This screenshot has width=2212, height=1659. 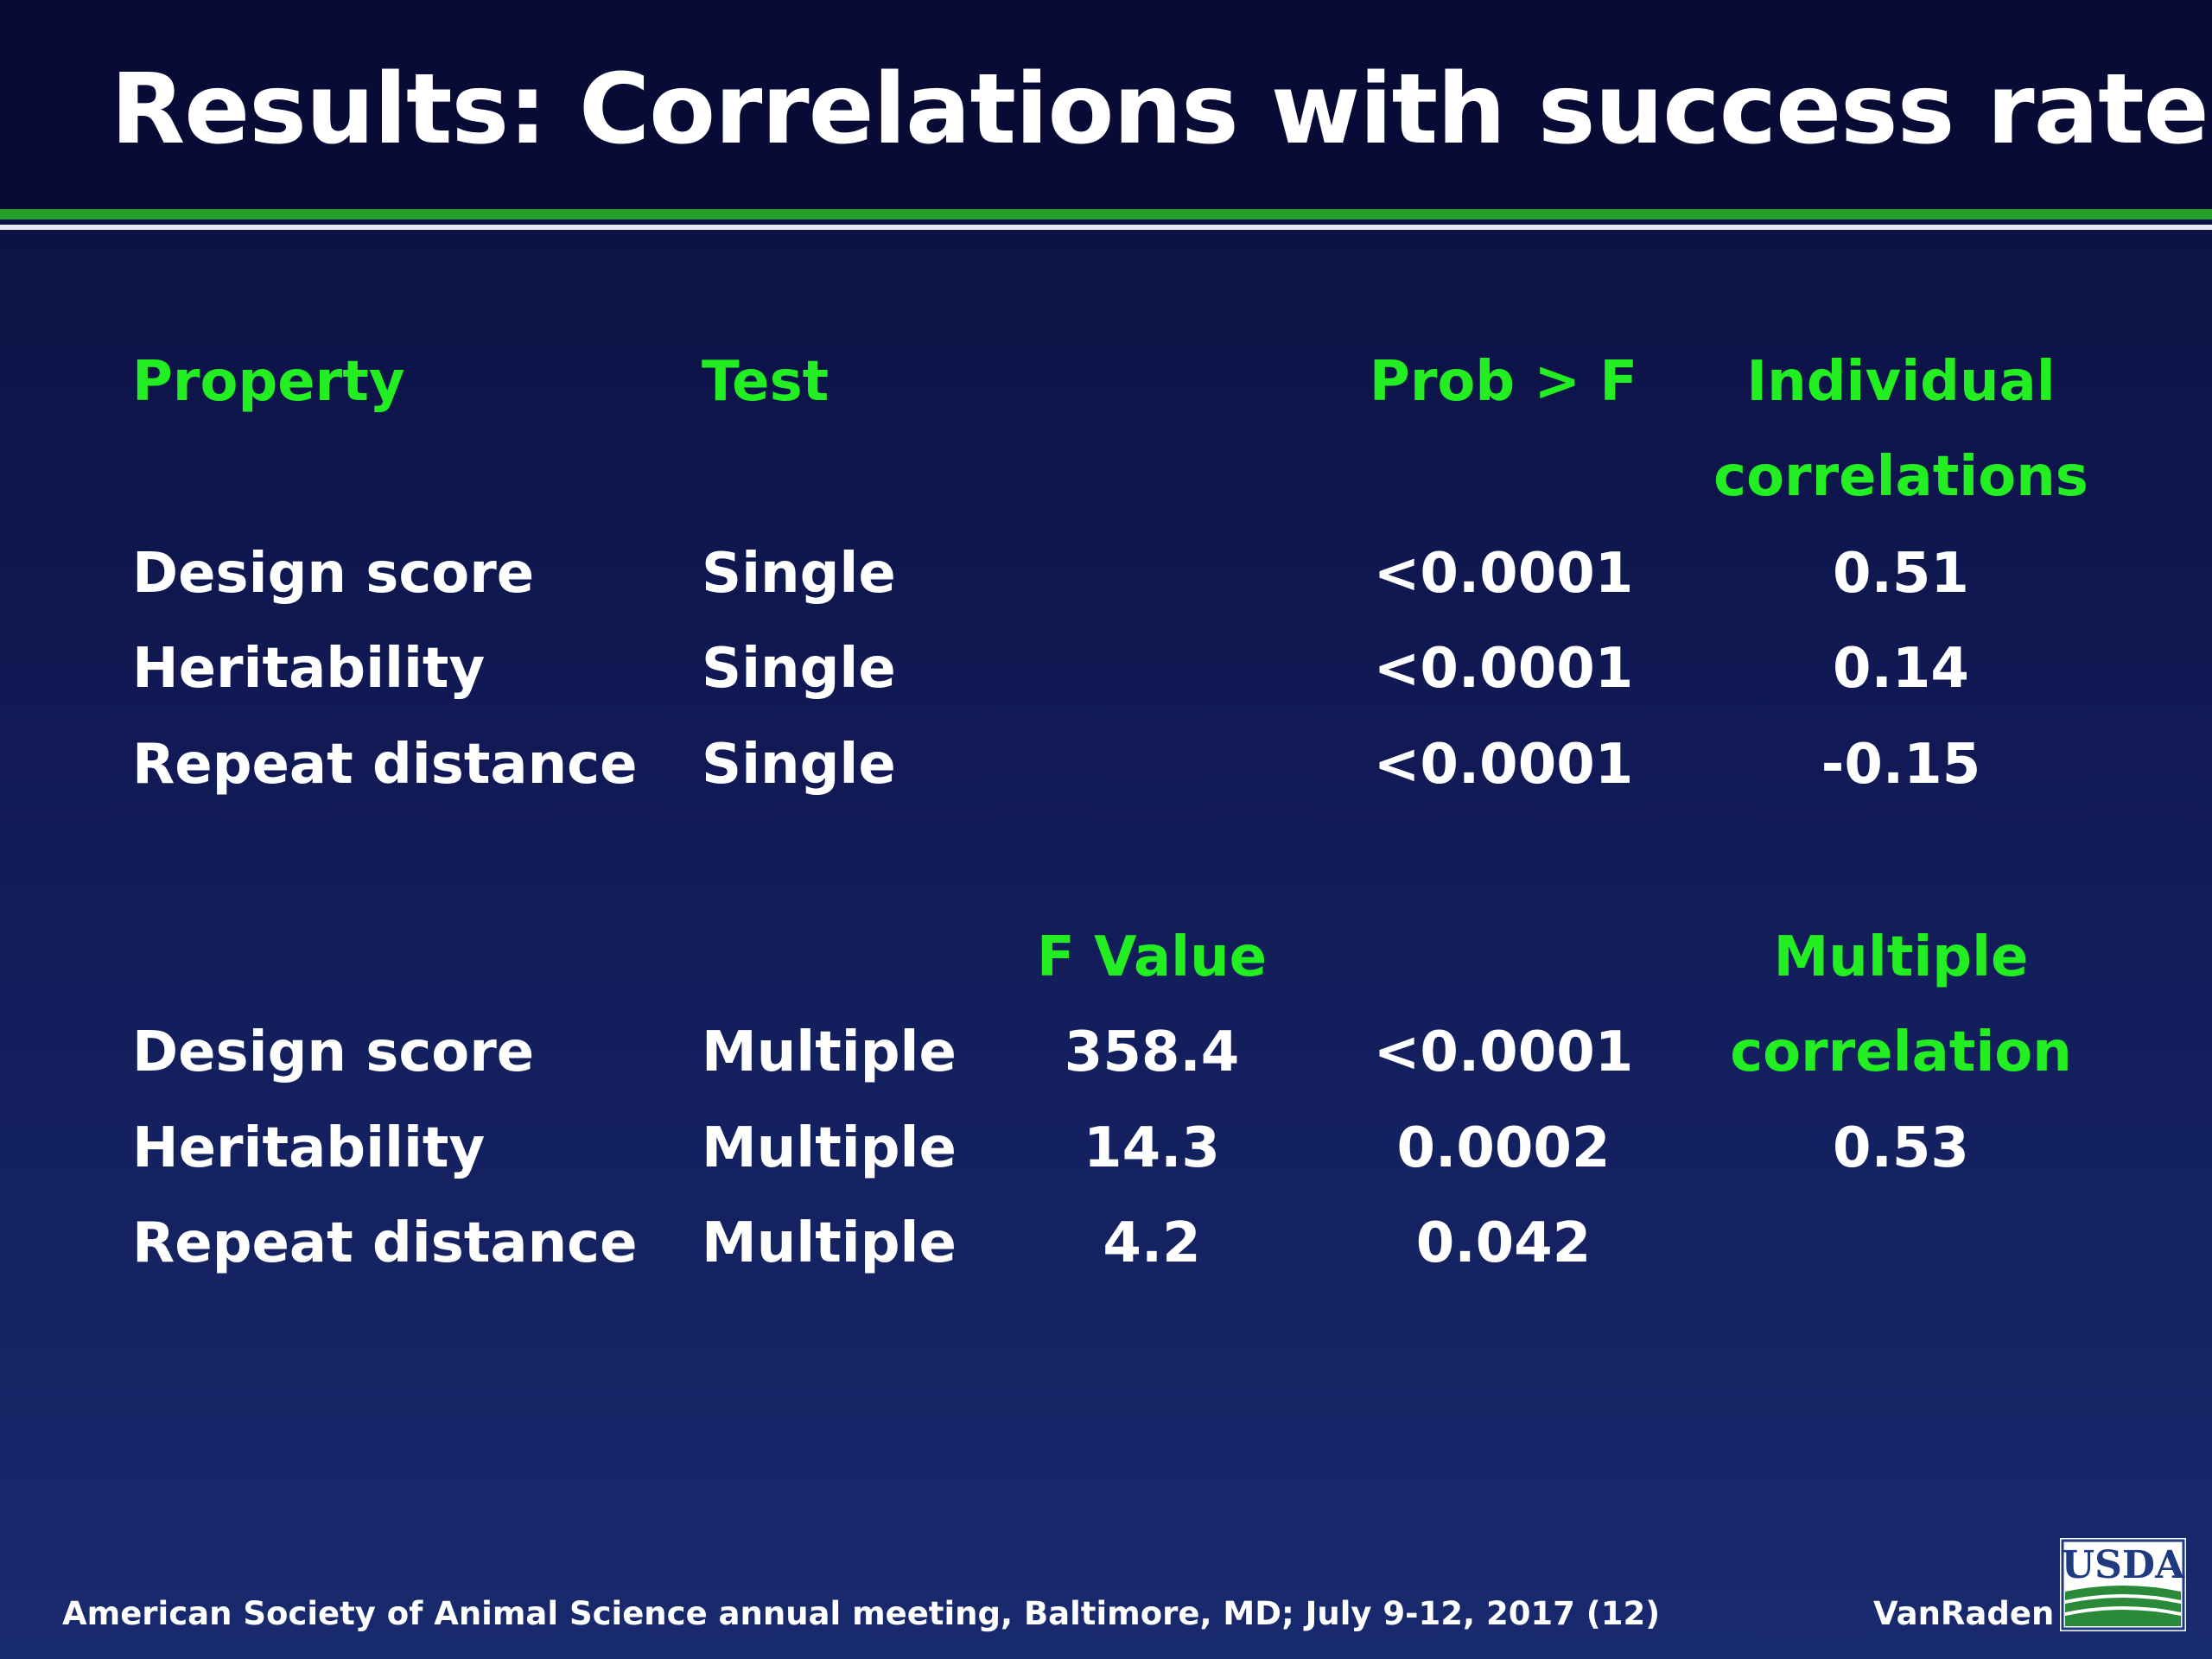 I want to click on divider-white, so click(x=1106, y=227).